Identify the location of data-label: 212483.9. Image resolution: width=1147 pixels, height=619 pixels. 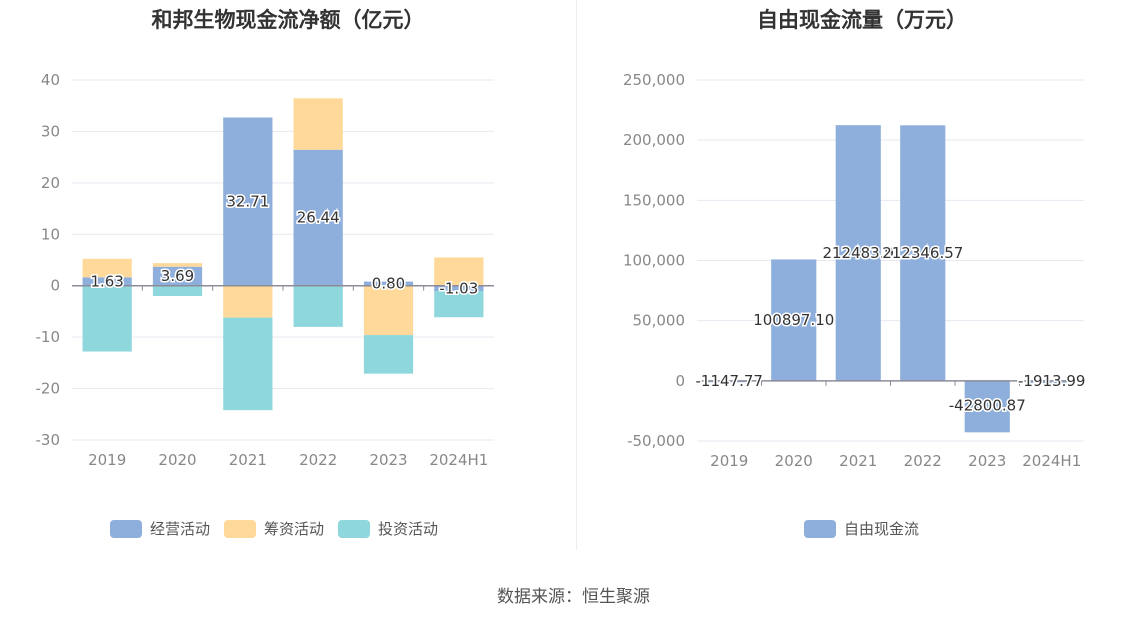
(858, 253).